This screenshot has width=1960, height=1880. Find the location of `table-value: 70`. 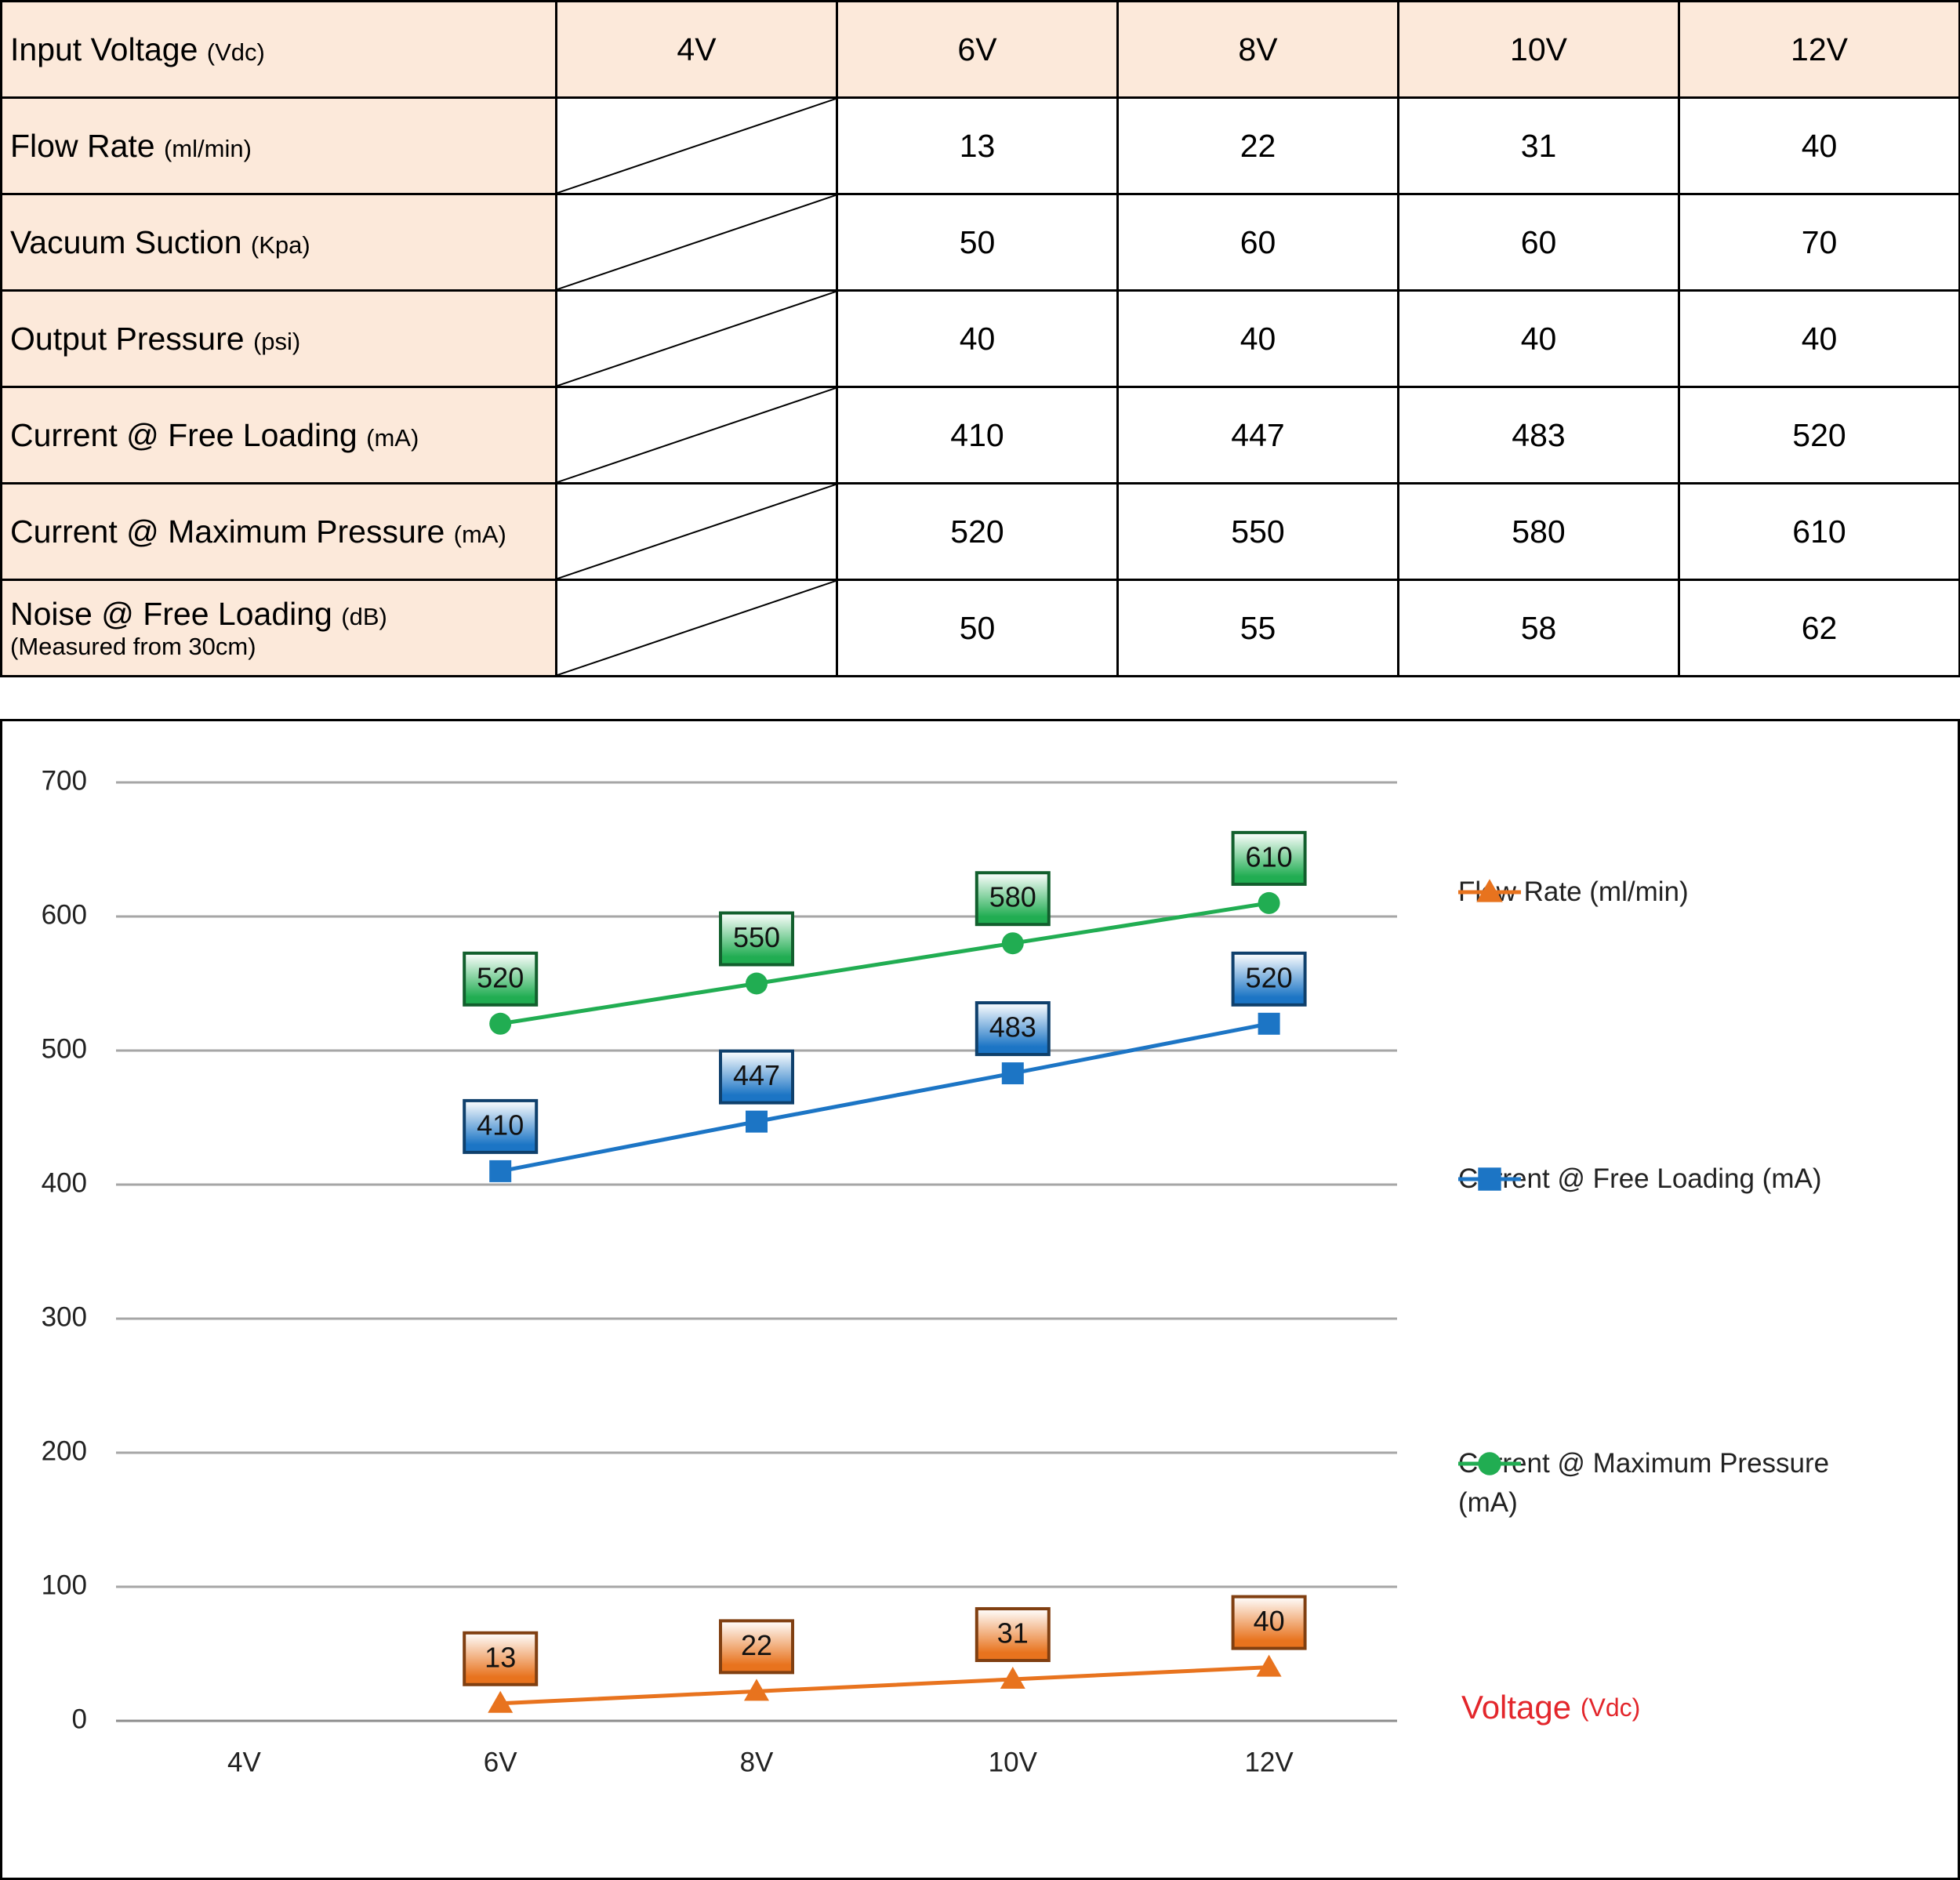

table-value: 70 is located at coordinates (1819, 242).